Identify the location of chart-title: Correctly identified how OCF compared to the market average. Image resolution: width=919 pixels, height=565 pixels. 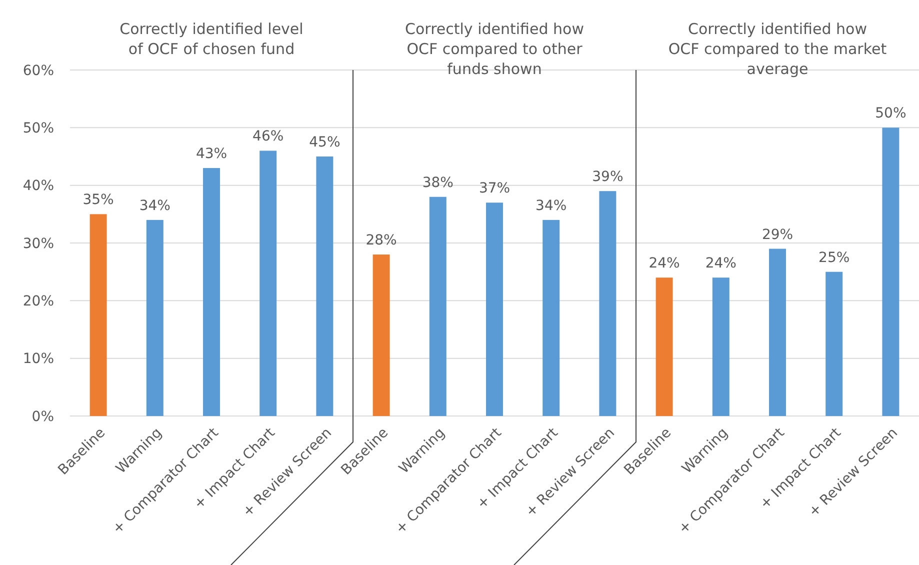
(777, 49).